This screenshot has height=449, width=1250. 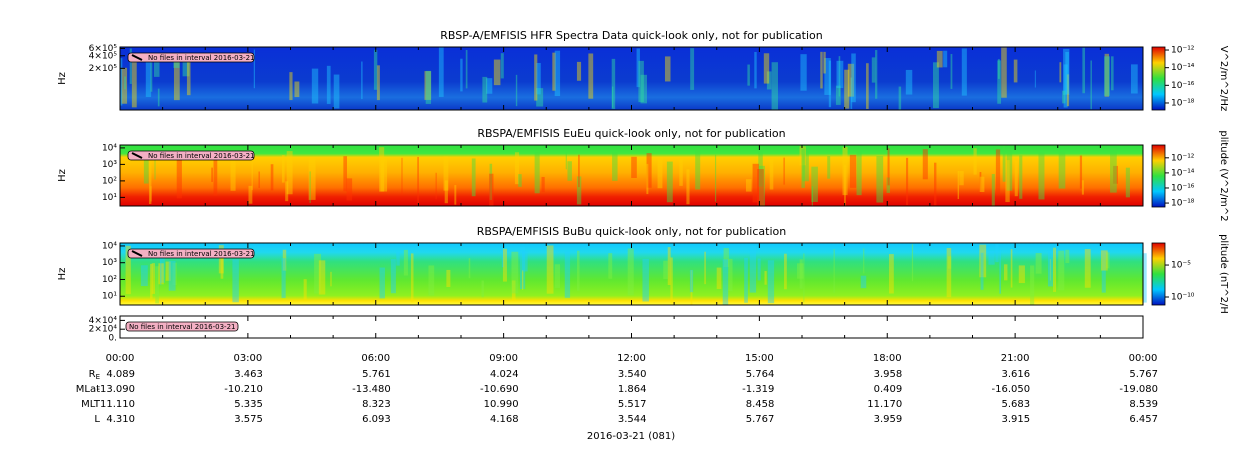 I want to click on ephemeris-value: 5.761, so click(x=376, y=374).